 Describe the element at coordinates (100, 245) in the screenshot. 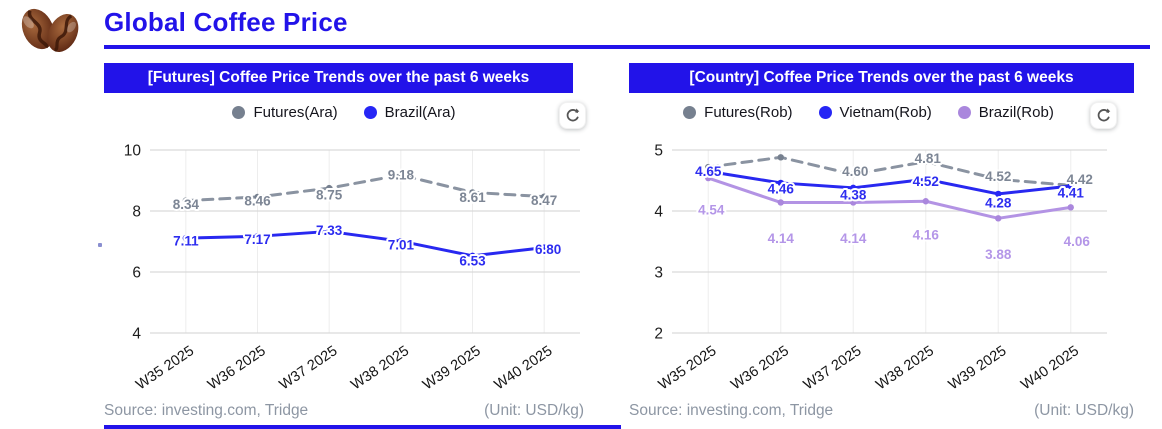

I see `y-axis-title-stub` at that location.